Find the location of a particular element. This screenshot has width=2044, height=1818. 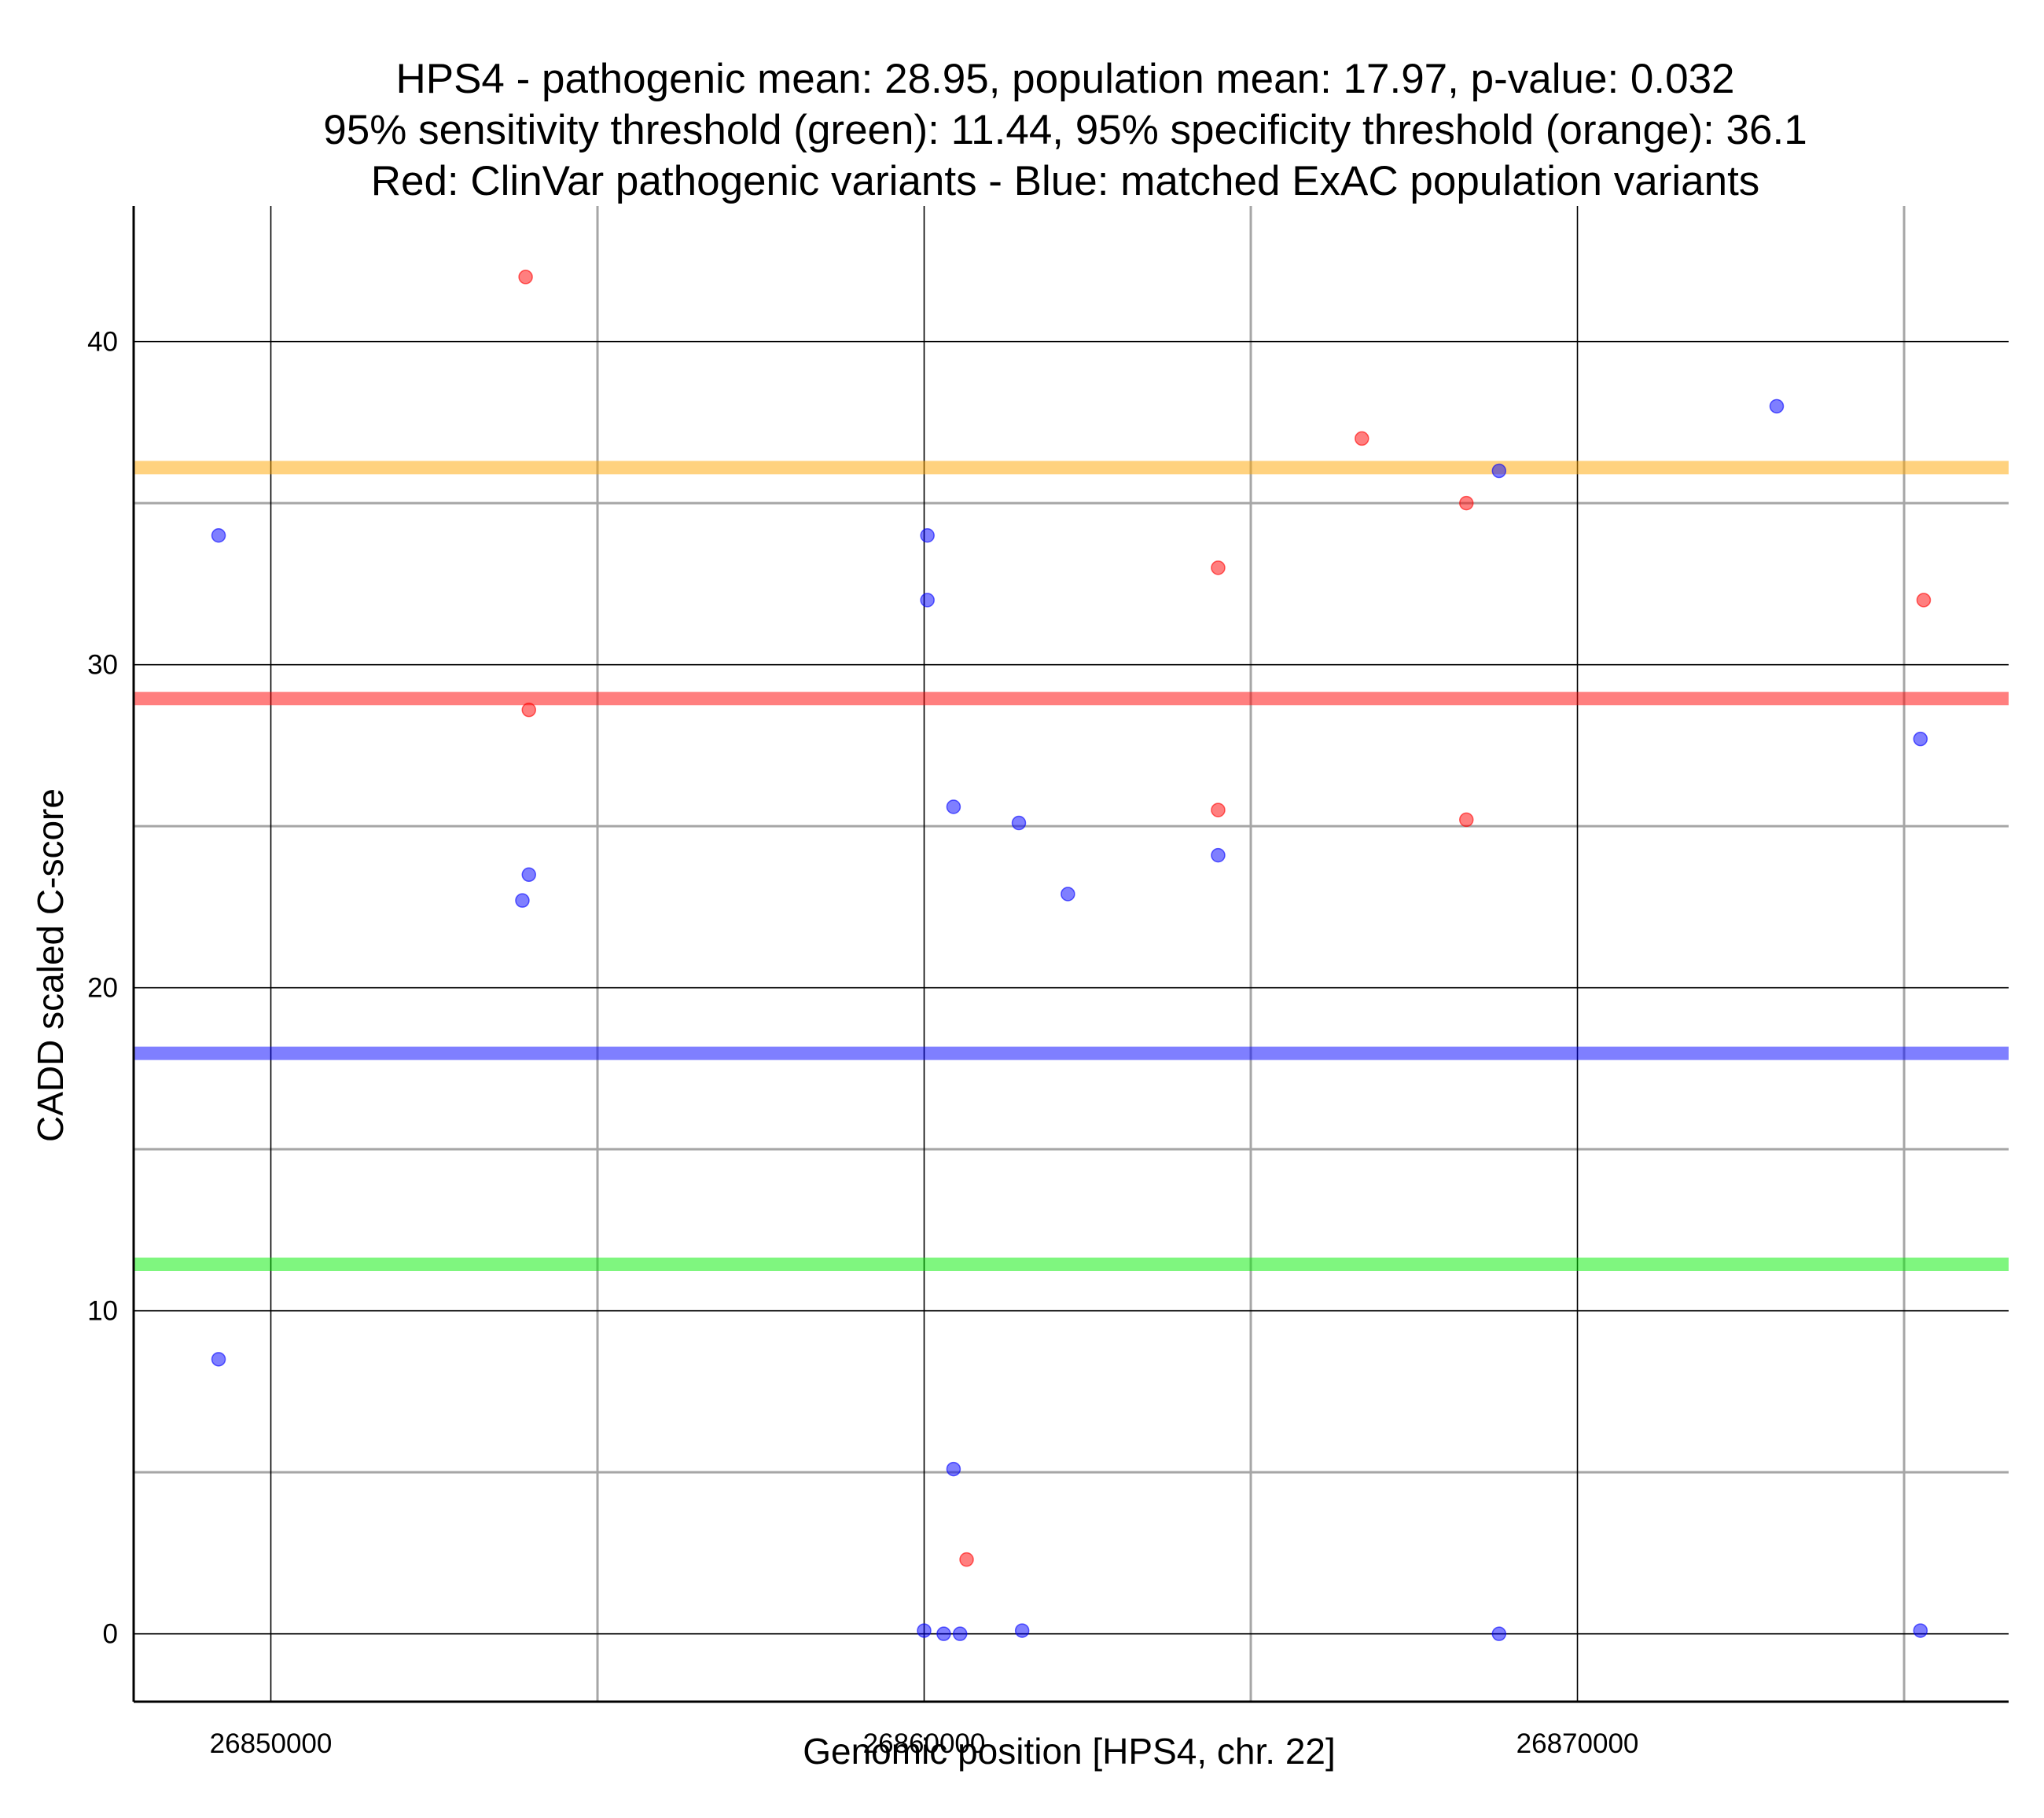

x-axis-title: Genomic position [HPS4, chr. 22] is located at coordinates (1069, 1751).